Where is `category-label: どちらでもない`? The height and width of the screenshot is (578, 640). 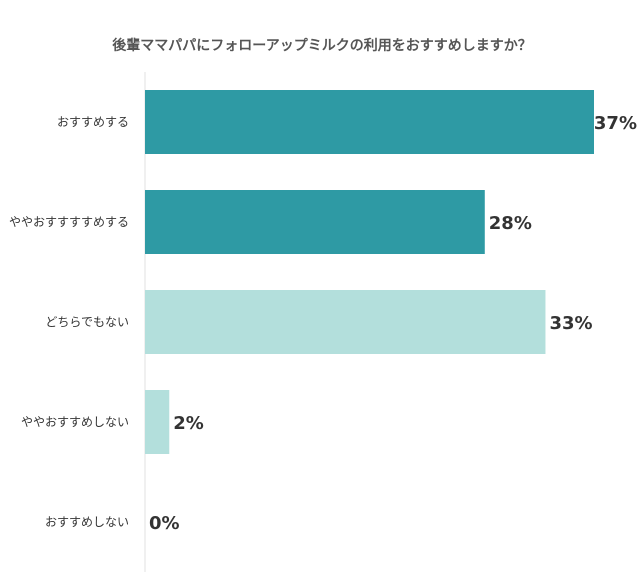
category-label: どちらでもない is located at coordinates (87, 322).